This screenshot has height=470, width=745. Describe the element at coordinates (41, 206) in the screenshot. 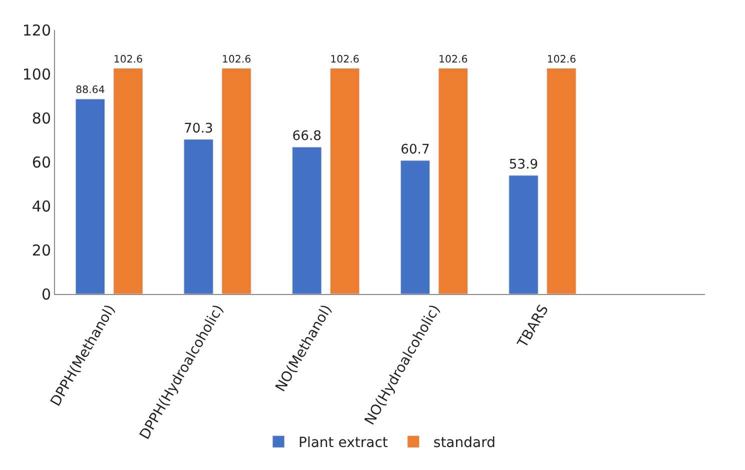

I see `y-tick-label: 40` at that location.